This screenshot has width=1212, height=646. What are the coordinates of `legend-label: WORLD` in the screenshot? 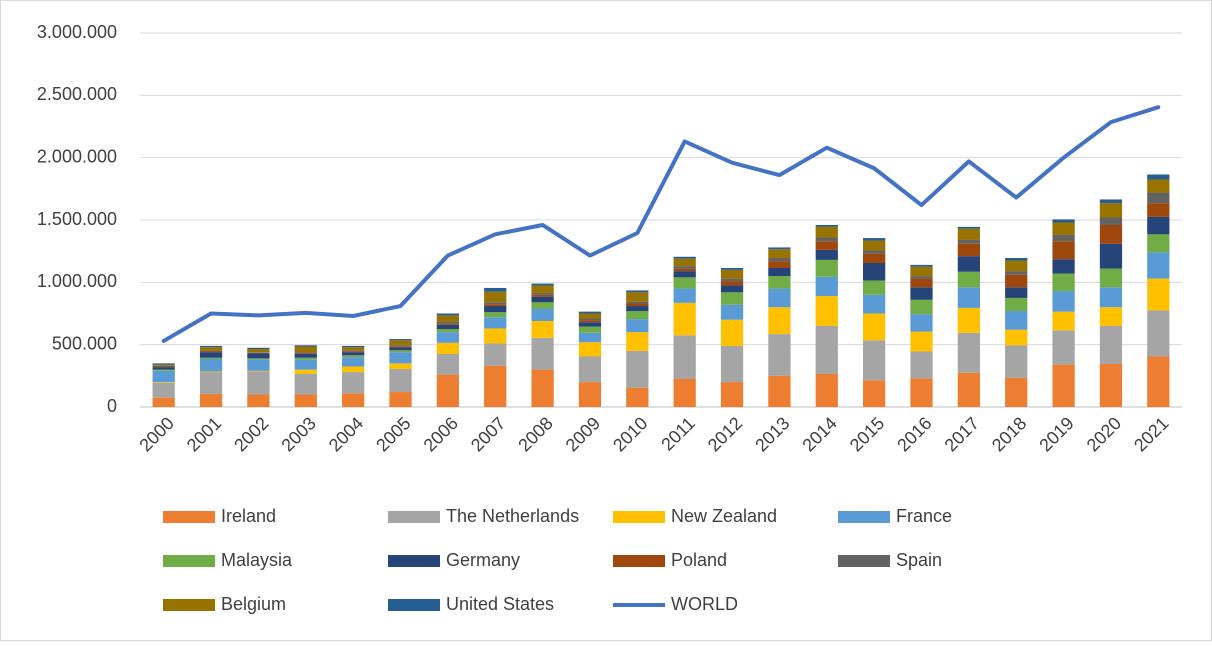 It's located at (704, 604).